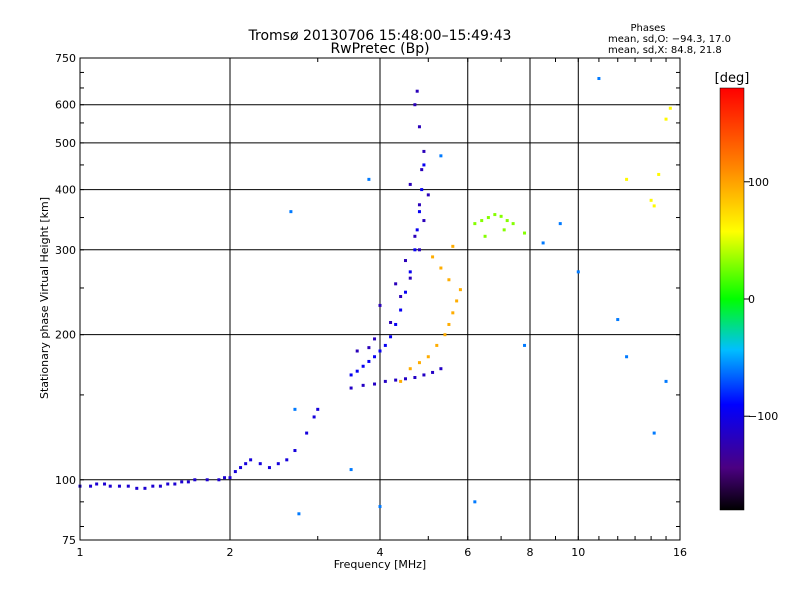  What do you see at coordinates (65, 480) in the screenshot?
I see `y-tick-label: 100` at bounding box center [65, 480].